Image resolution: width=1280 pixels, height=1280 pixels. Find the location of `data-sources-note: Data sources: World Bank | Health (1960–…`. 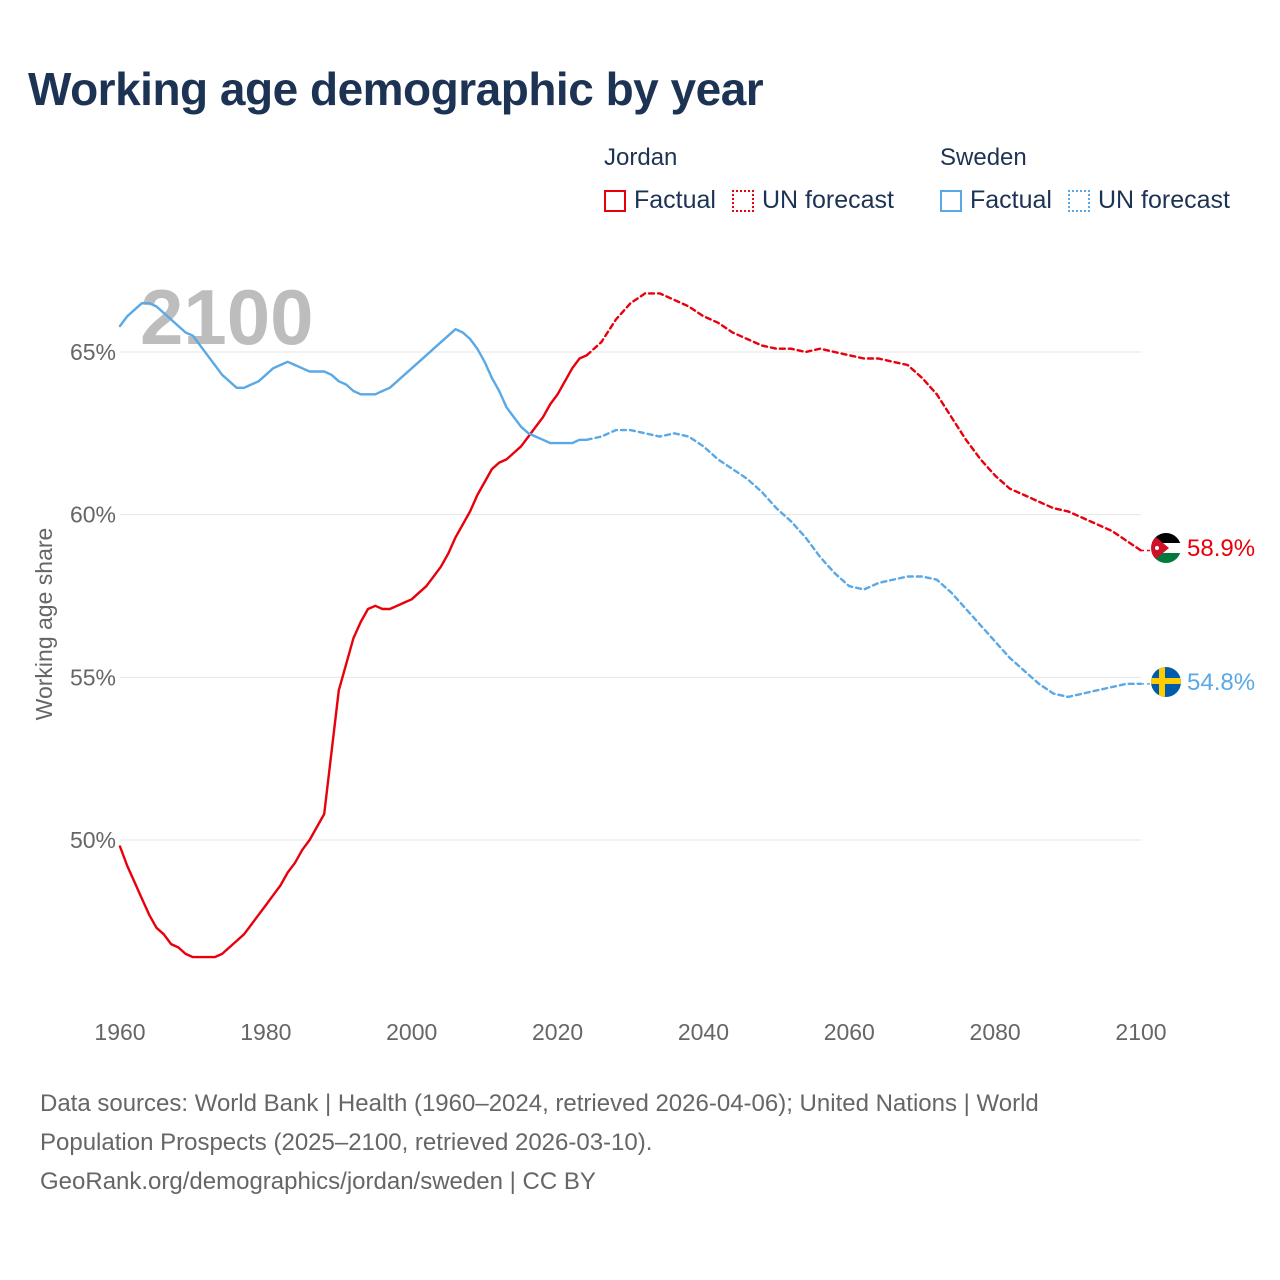

data-sources-note: Data sources: World Bank | Health (1960–… is located at coordinates (630, 1142).